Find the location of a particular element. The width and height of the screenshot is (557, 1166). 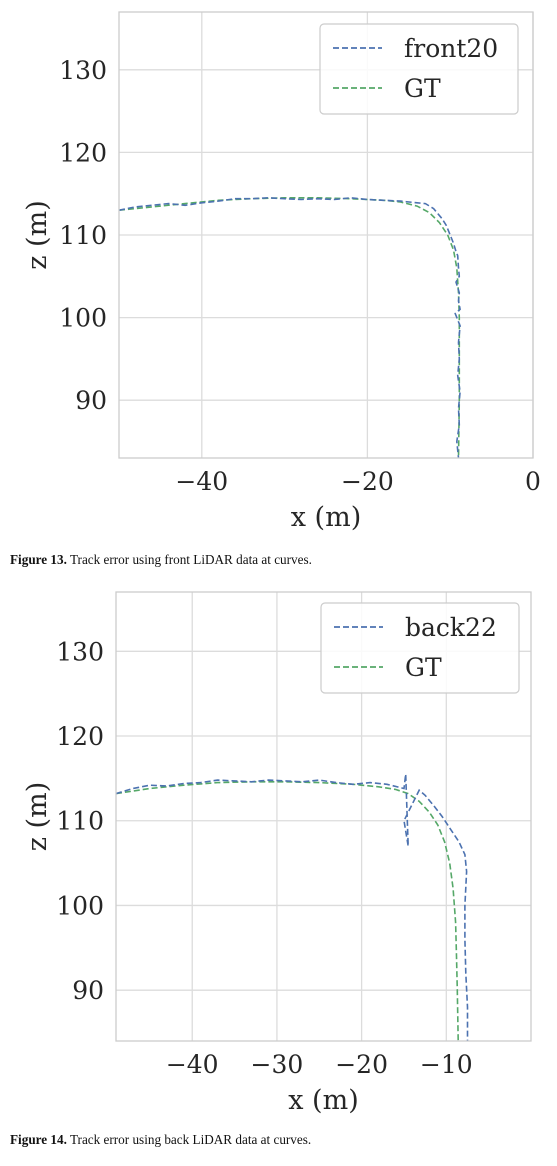

figure-14-caption-label: Figure 14. is located at coordinates (38, 1139).